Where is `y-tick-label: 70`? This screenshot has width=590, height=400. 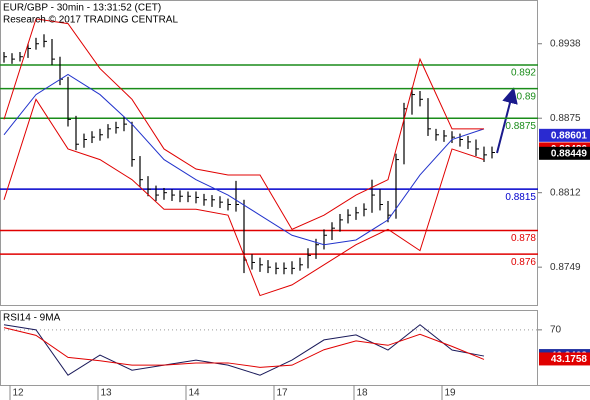 y-tick-label: 70 is located at coordinates (556, 329).